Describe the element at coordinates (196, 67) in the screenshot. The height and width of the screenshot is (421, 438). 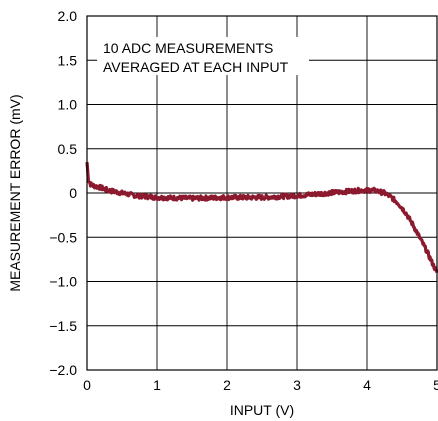
I see `annotation-line-2: AVERAGED AT EACH INPUT` at that location.